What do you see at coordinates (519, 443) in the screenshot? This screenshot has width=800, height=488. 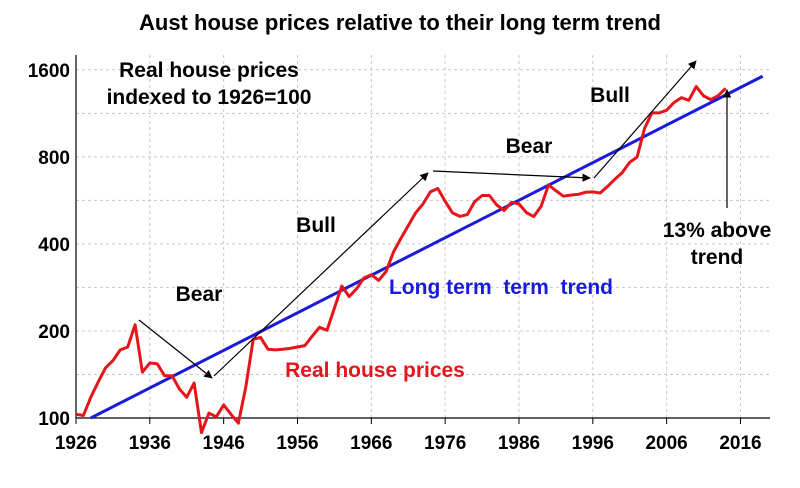 I see `x-tick-label: 1986` at bounding box center [519, 443].